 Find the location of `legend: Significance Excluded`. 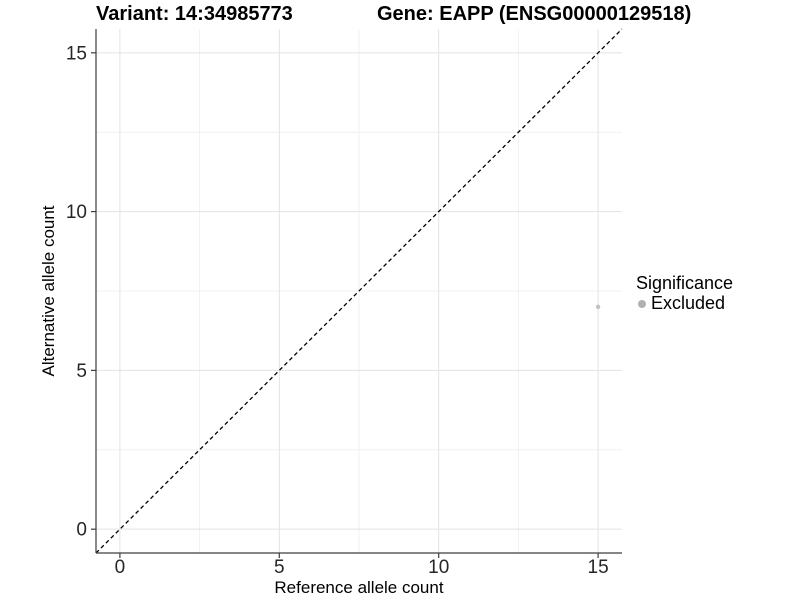

legend: Significance Excluded is located at coordinates (684, 293).